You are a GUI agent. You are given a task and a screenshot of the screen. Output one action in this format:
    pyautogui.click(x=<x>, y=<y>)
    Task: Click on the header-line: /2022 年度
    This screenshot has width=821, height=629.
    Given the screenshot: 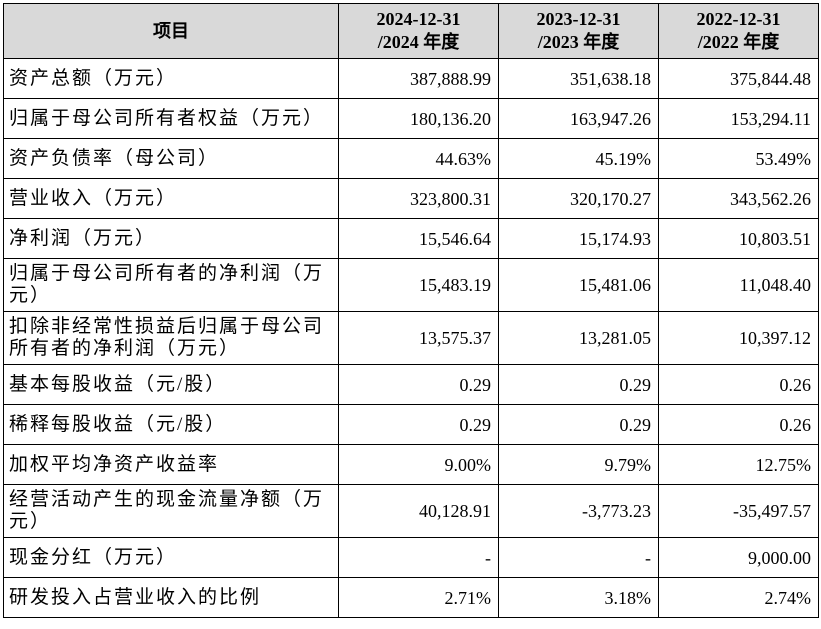 What is the action you would take?
    pyautogui.click(x=738, y=42)
    